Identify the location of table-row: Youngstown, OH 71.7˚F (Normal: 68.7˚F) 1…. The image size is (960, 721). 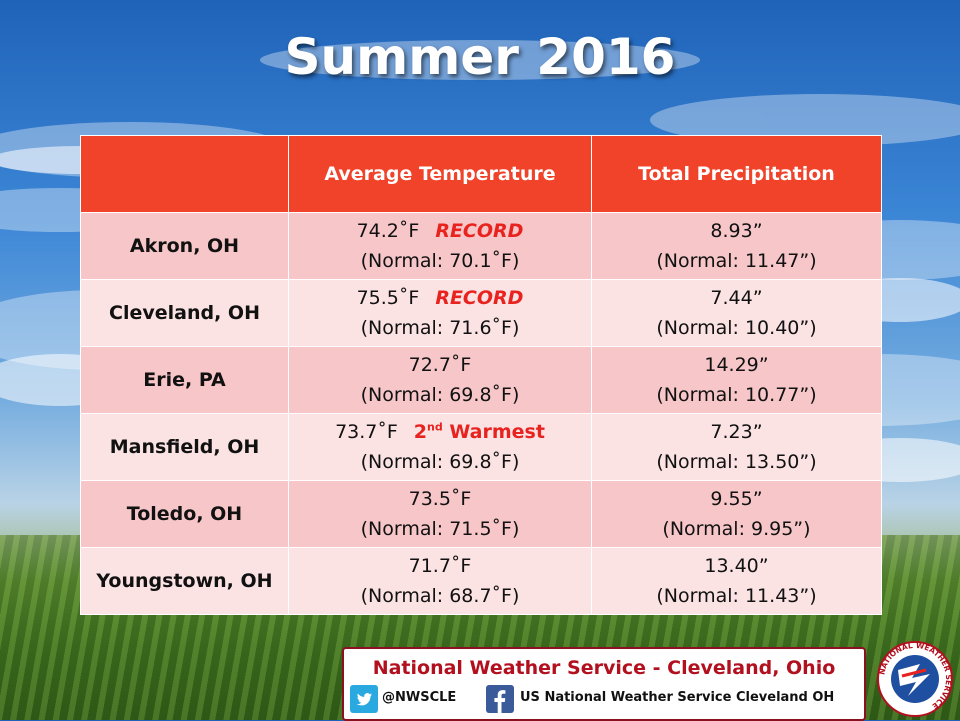
(481, 581).